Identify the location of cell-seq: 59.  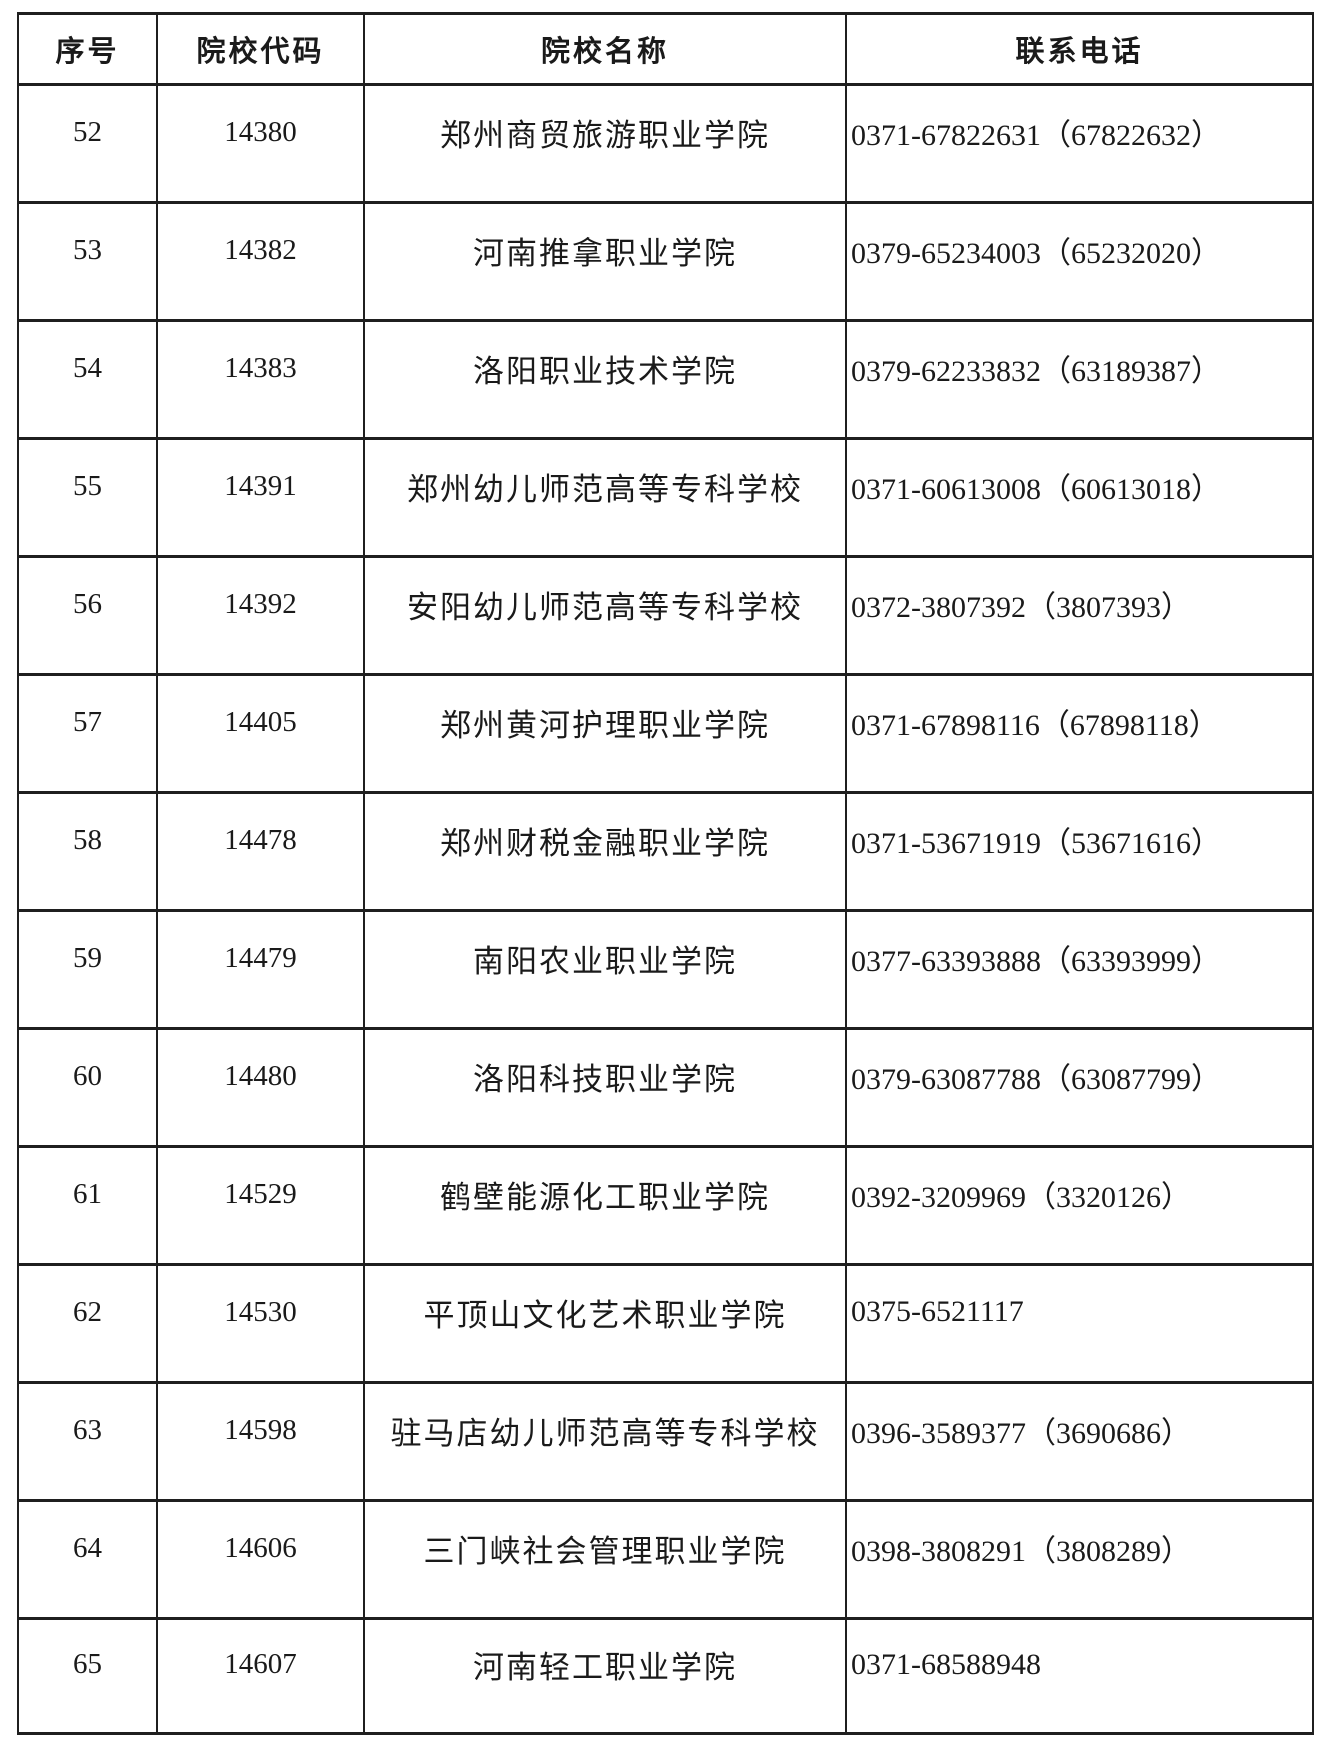
(87, 969).